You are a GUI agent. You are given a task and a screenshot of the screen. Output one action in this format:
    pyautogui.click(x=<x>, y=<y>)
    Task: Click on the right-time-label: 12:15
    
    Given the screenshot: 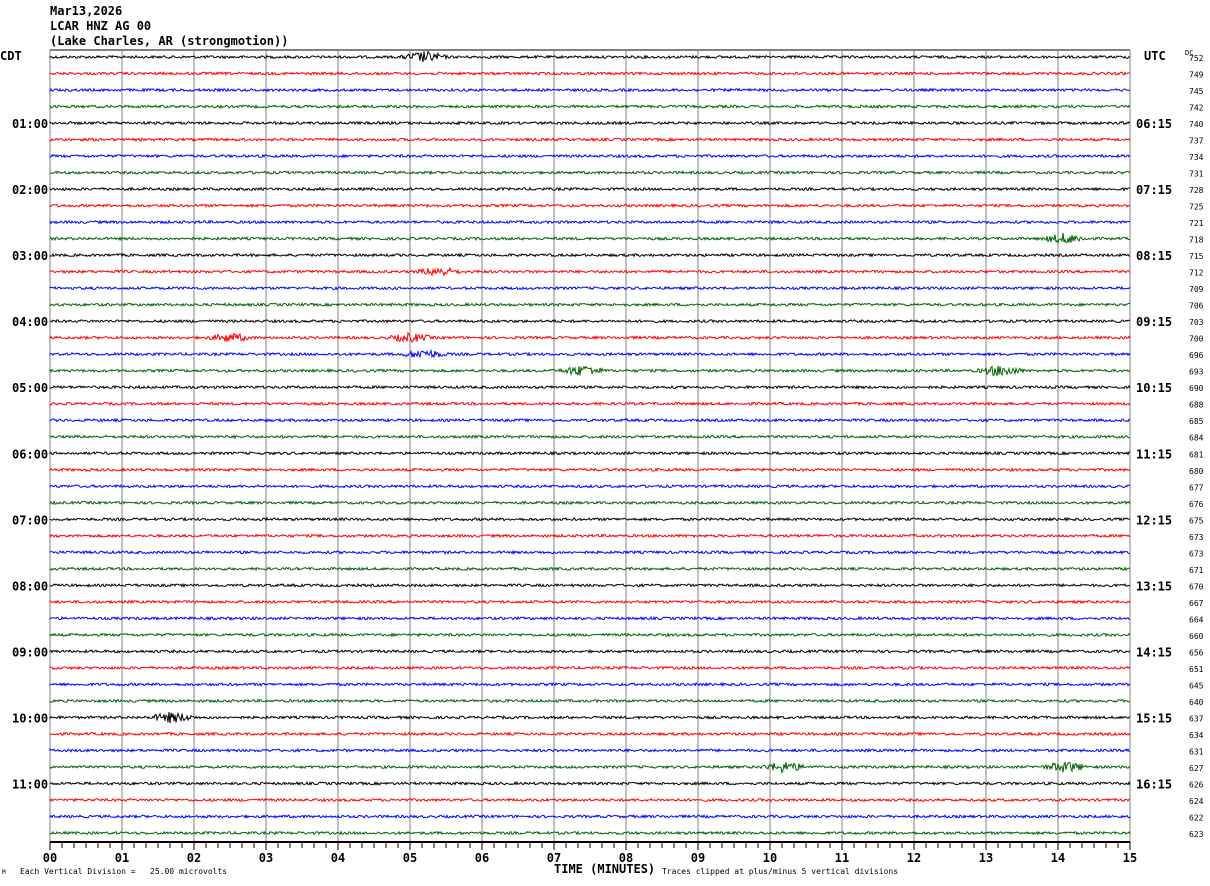 What is the action you would take?
    pyautogui.click(x=1154, y=520)
    